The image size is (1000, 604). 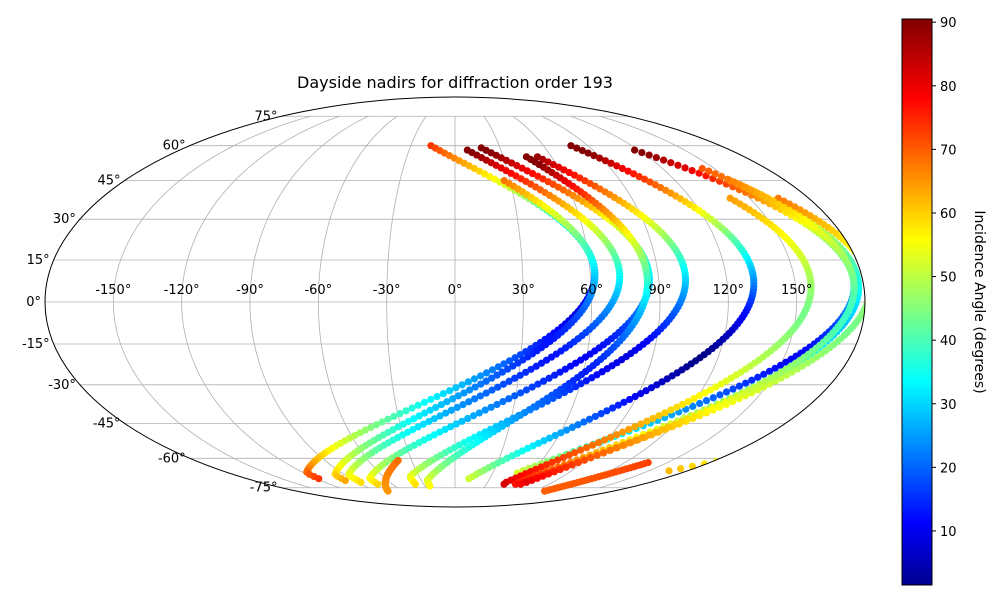 What do you see at coordinates (948, 150) in the screenshot?
I see `colorbar-tick-label: 70` at bounding box center [948, 150].